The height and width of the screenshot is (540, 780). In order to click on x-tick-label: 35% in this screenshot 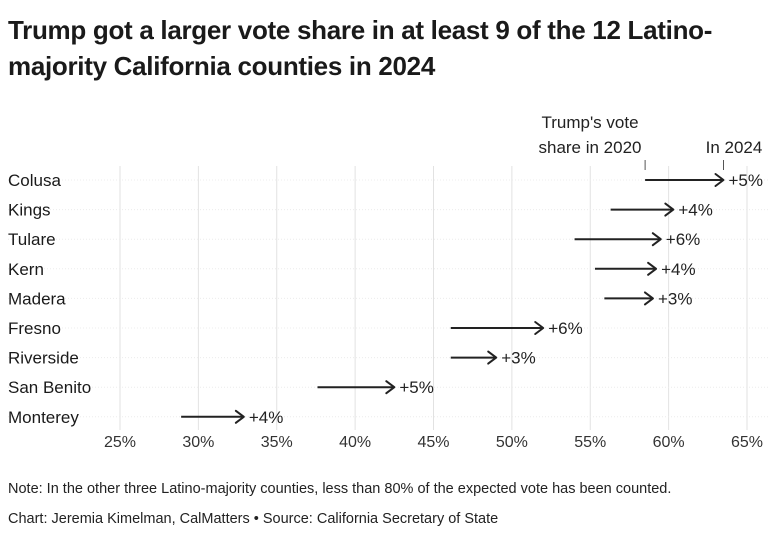, I will do `click(277, 442)`.